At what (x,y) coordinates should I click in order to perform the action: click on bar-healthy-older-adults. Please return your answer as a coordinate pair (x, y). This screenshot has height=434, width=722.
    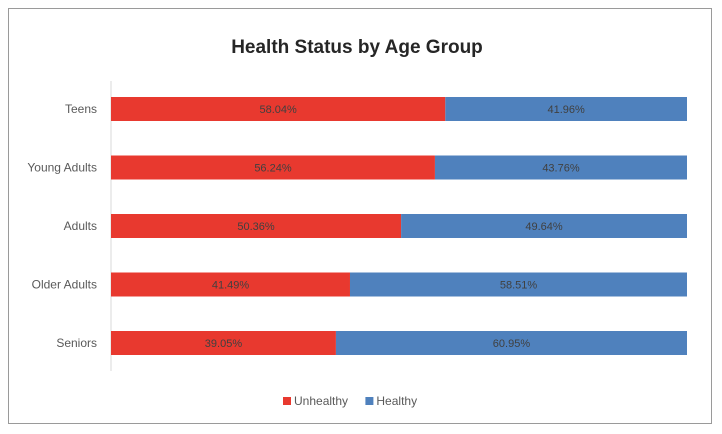
    Looking at the image, I should click on (518, 284).